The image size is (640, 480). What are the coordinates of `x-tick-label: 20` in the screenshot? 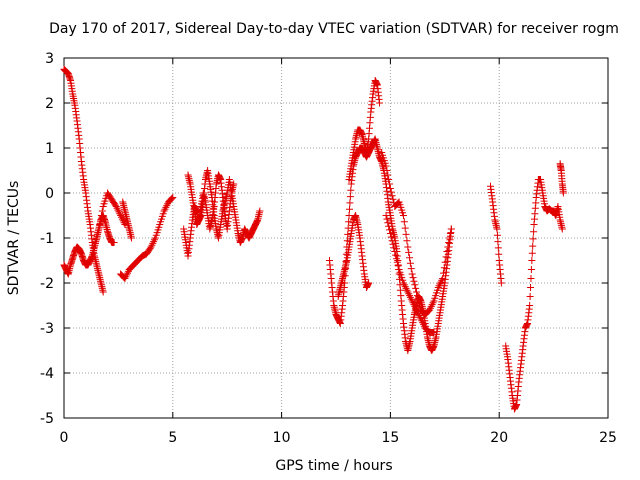 It's located at (499, 438).